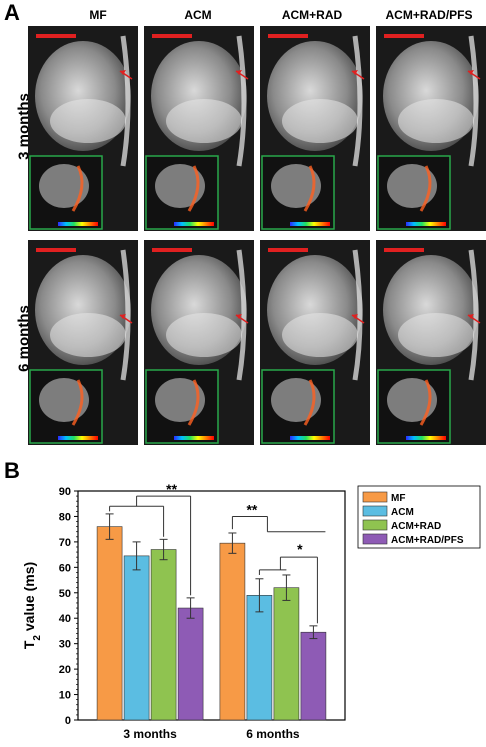 The image size is (486, 747). What do you see at coordinates (429, 15) in the screenshot?
I see `column-title-acm-rad-pfs: ACM+RAD/PFS` at bounding box center [429, 15].